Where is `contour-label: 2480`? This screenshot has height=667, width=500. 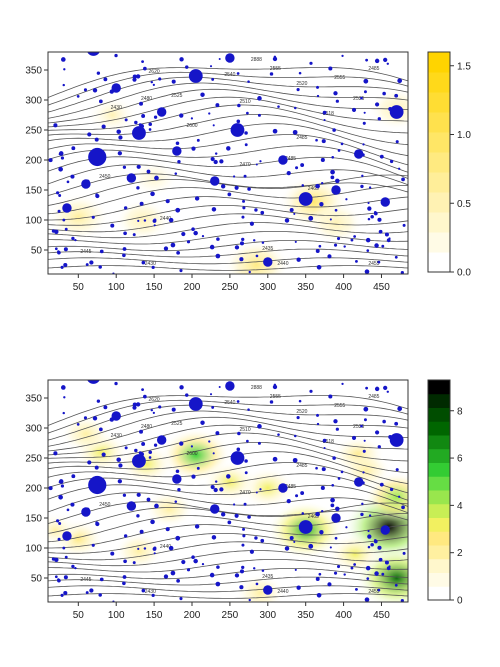 contour-label: 2480 is located at coordinates (146, 99).